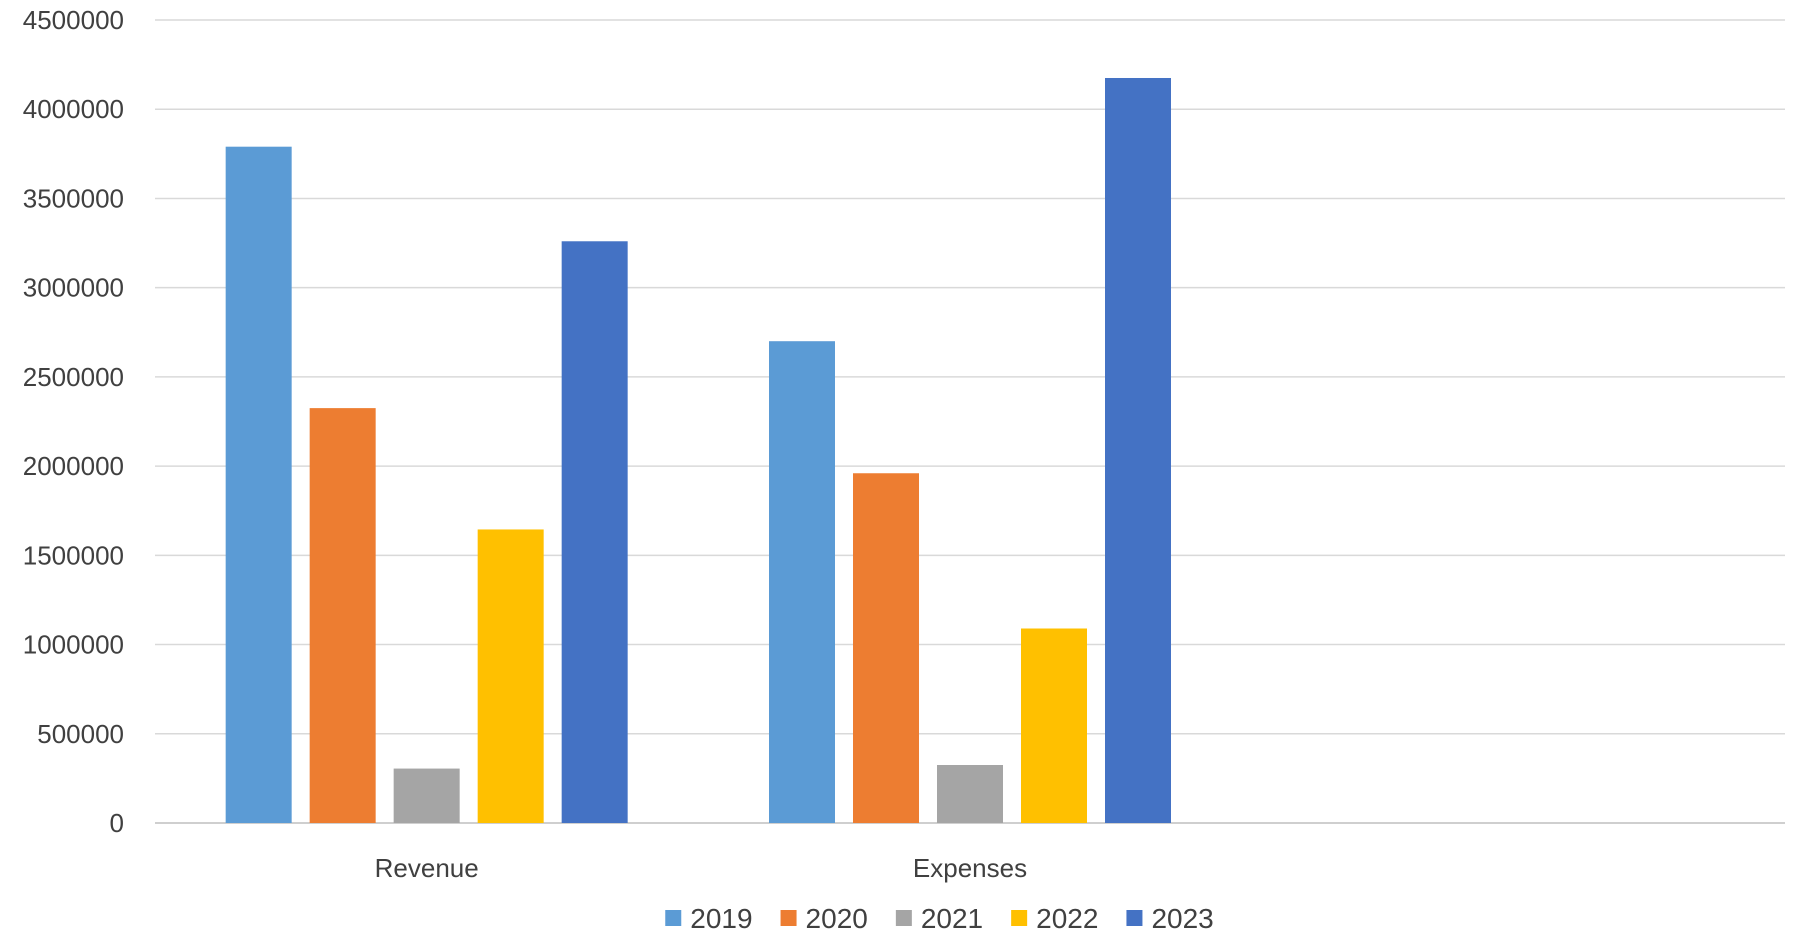  What do you see at coordinates (73, 288) in the screenshot?
I see `y-tick-label: 3000000` at bounding box center [73, 288].